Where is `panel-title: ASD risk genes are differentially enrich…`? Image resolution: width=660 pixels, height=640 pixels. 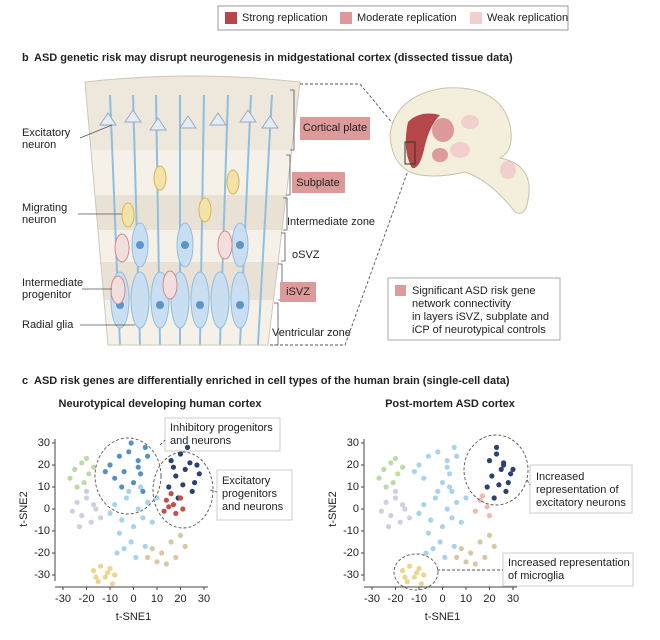
panel-title: ASD risk genes are differentially enrich… is located at coordinates (272, 381).